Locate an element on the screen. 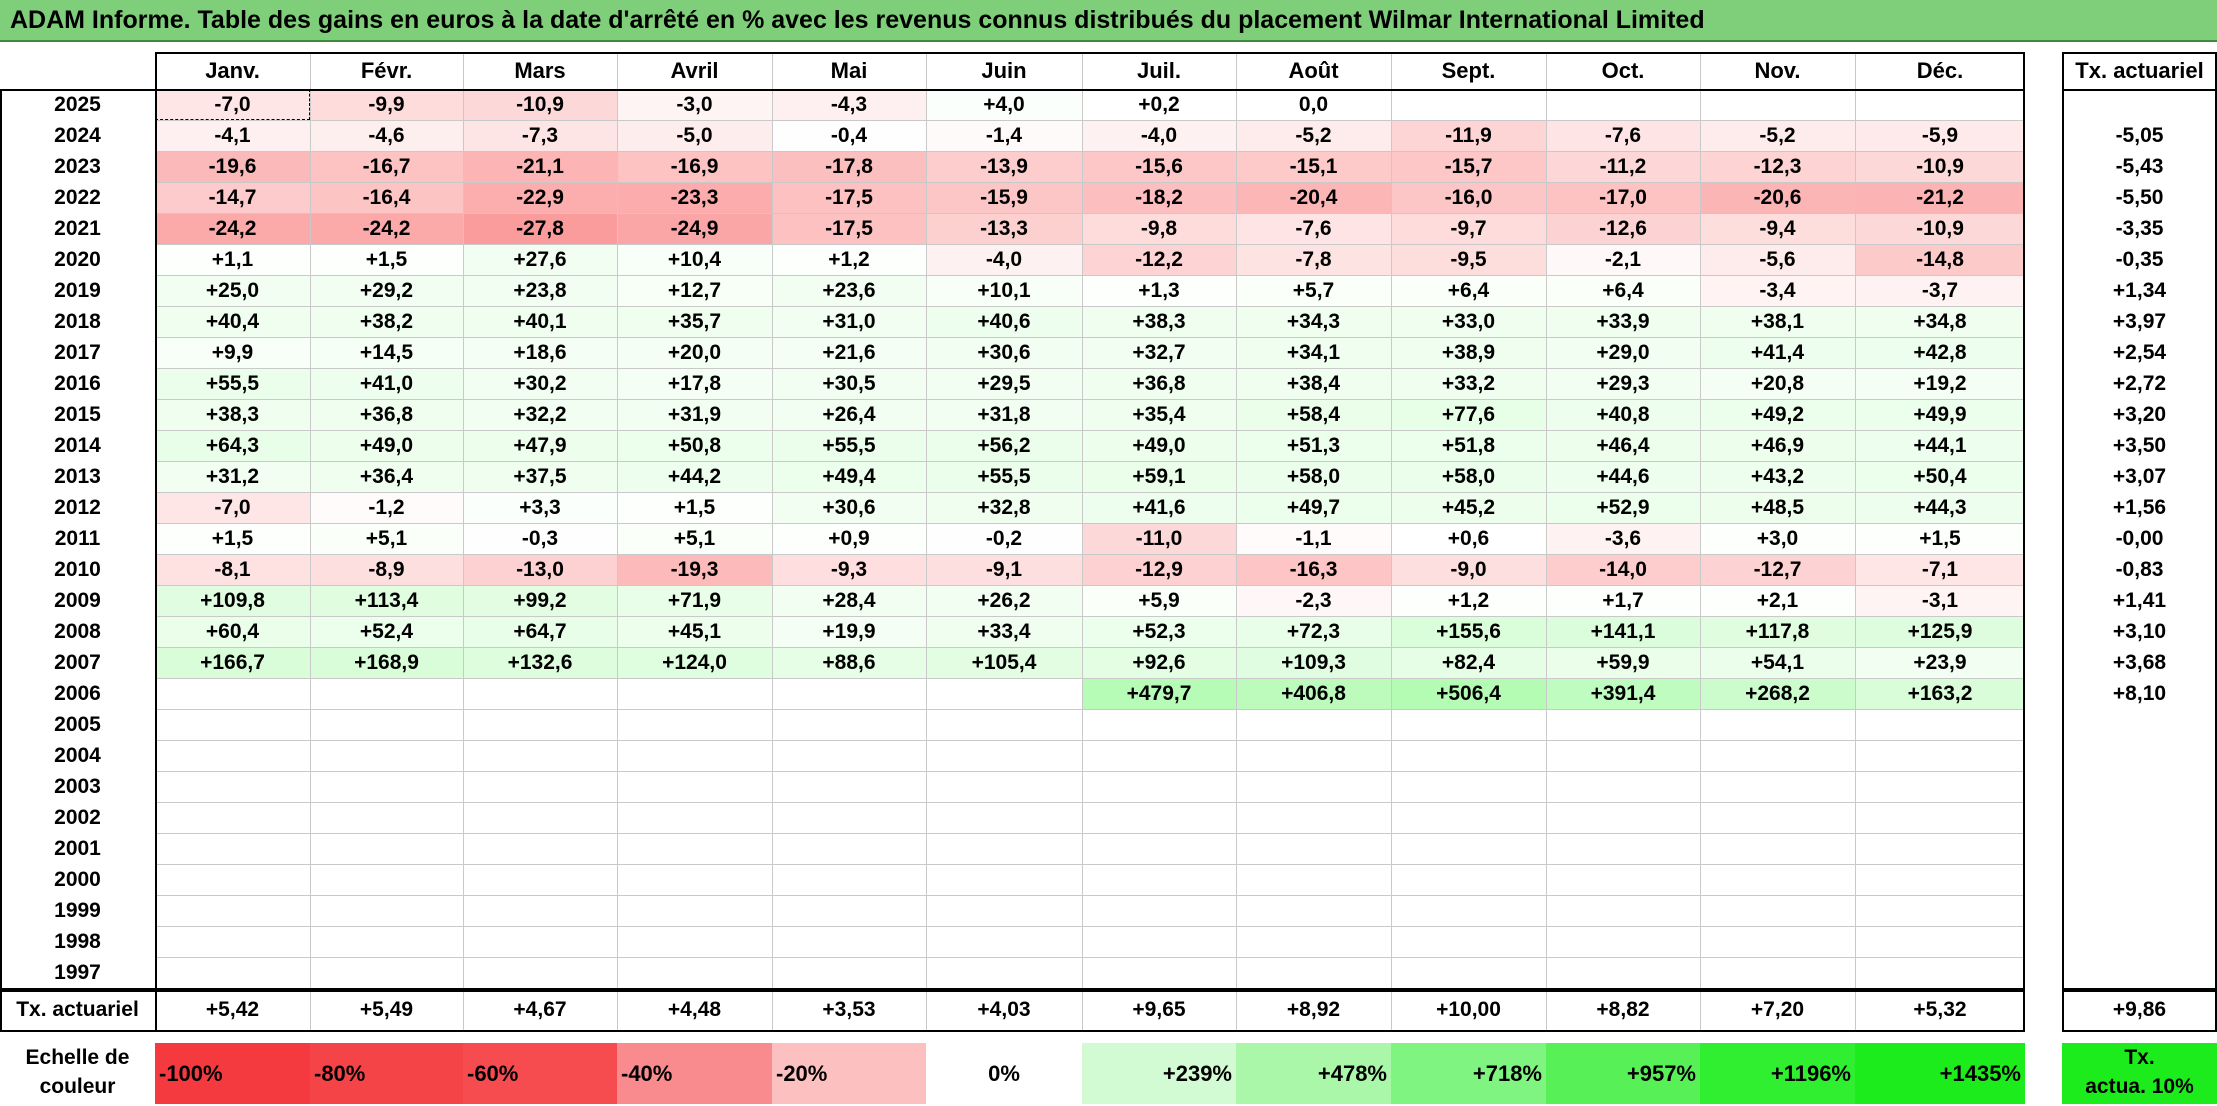 The height and width of the screenshot is (1106, 2217). footer-cell: +4,03 is located at coordinates (1004, 1009).